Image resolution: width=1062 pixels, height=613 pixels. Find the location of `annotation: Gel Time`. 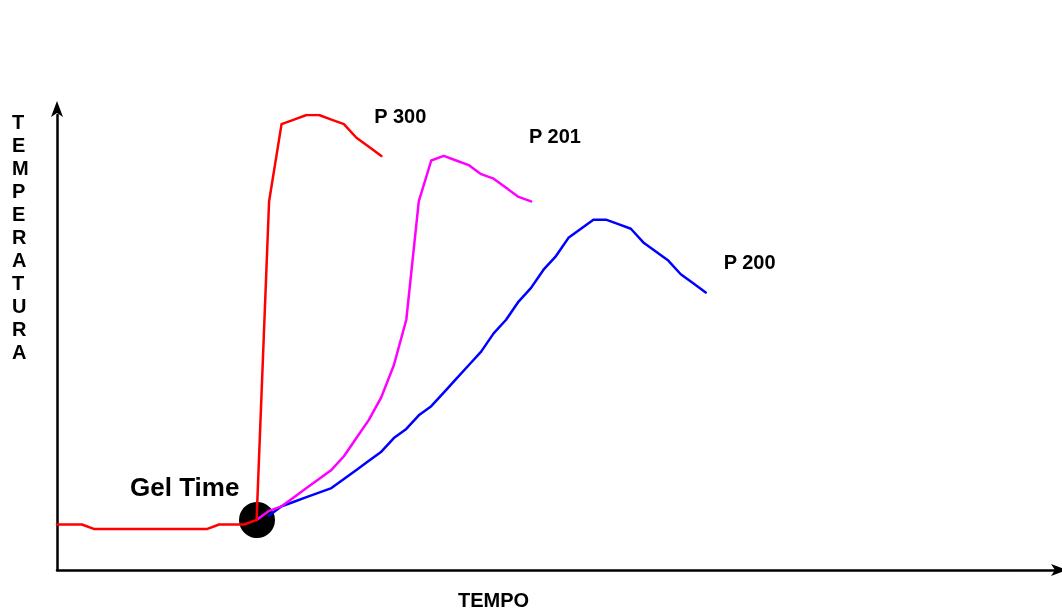

annotation: Gel Time is located at coordinates (185, 487).